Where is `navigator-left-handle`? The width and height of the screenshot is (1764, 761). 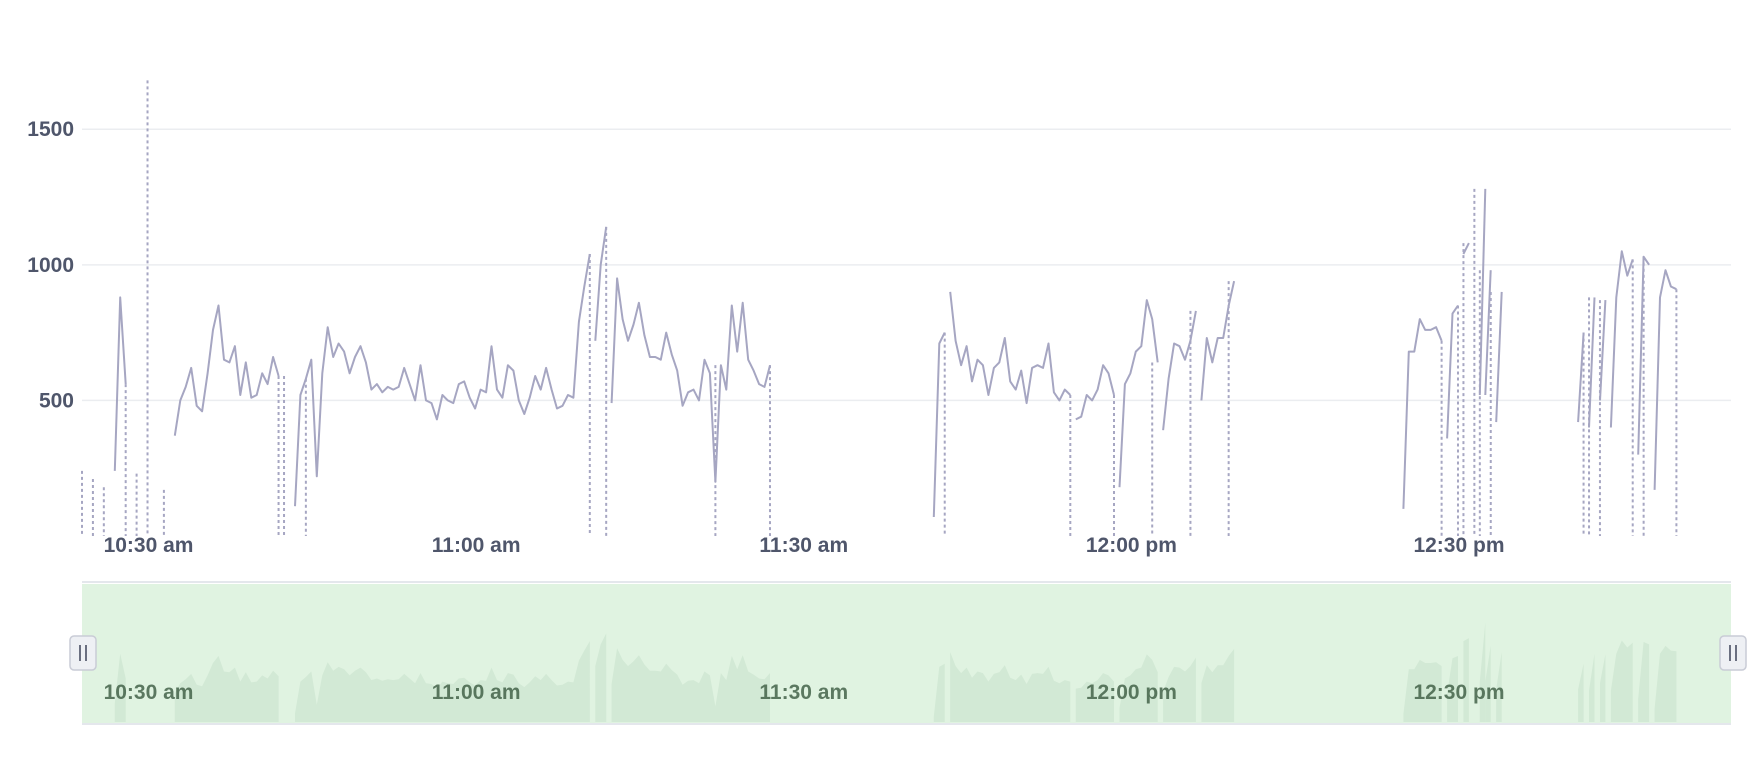 navigator-left-handle is located at coordinates (83, 653).